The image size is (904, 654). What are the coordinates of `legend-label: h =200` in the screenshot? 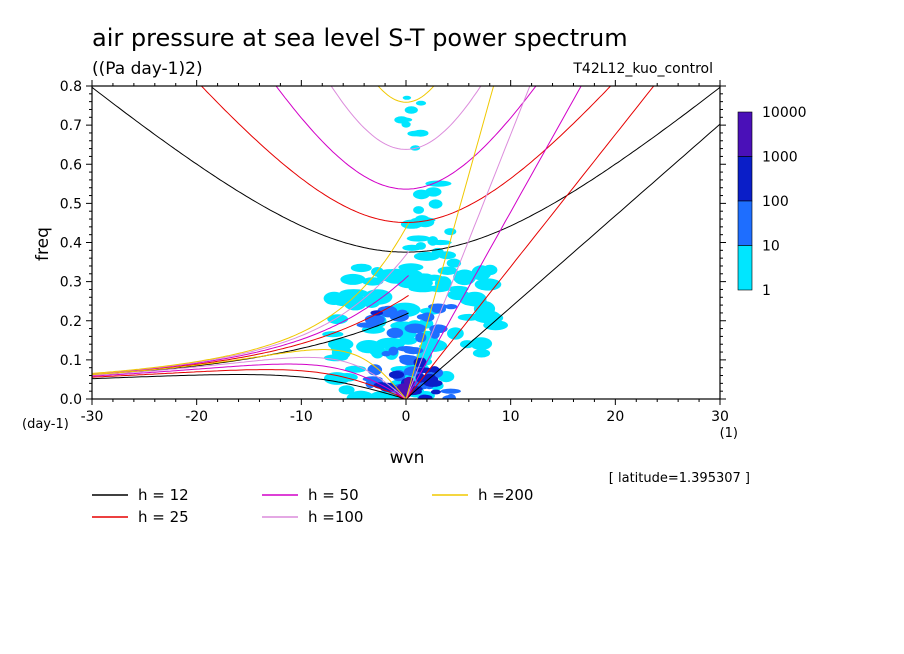 It's located at (505, 495).